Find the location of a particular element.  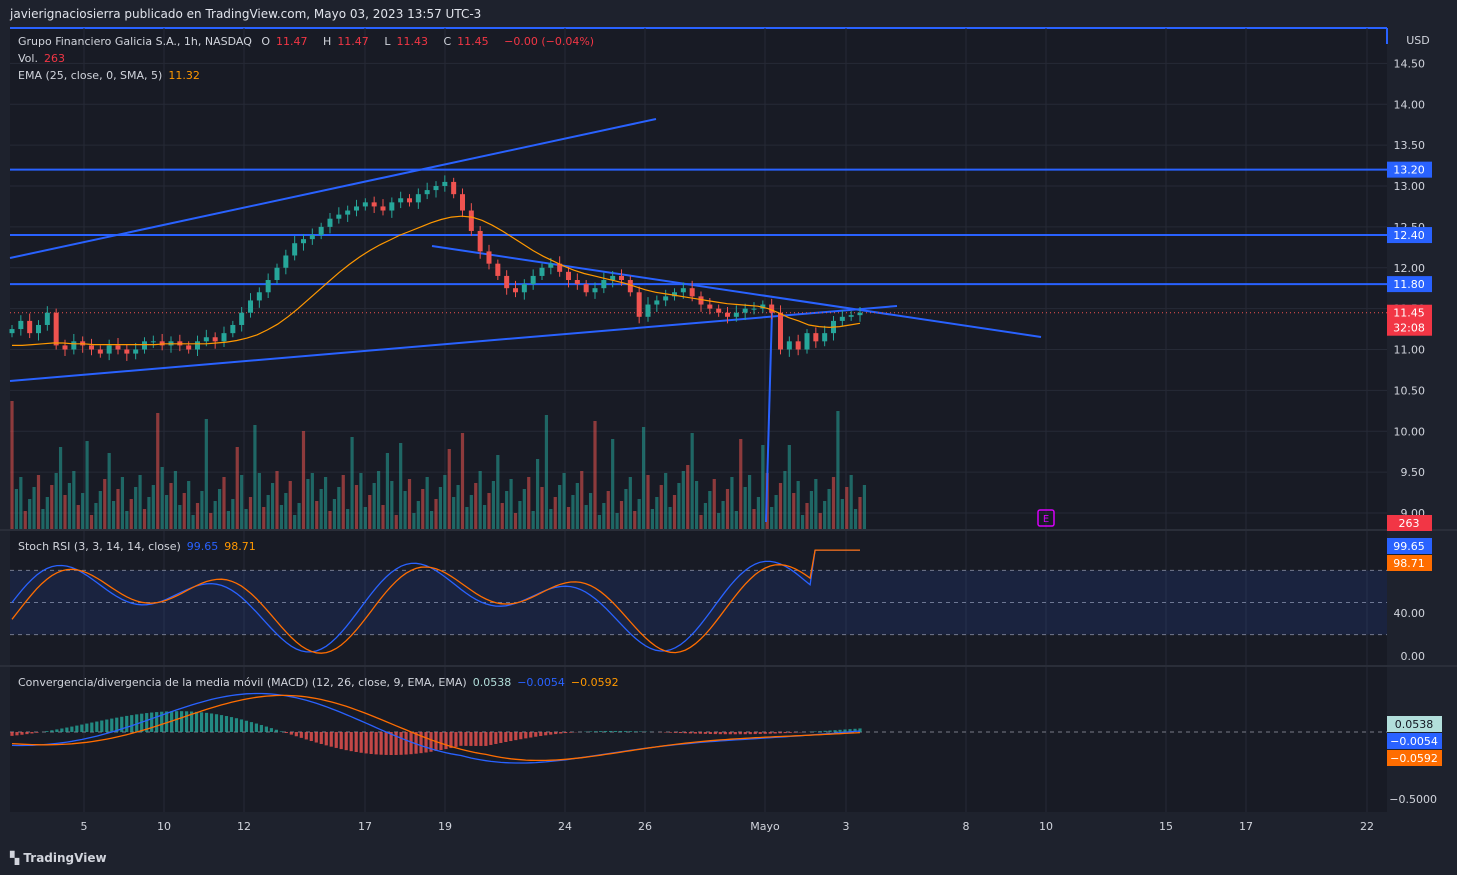

price-tick-label: 13.50 is located at coordinates (1410, 145).